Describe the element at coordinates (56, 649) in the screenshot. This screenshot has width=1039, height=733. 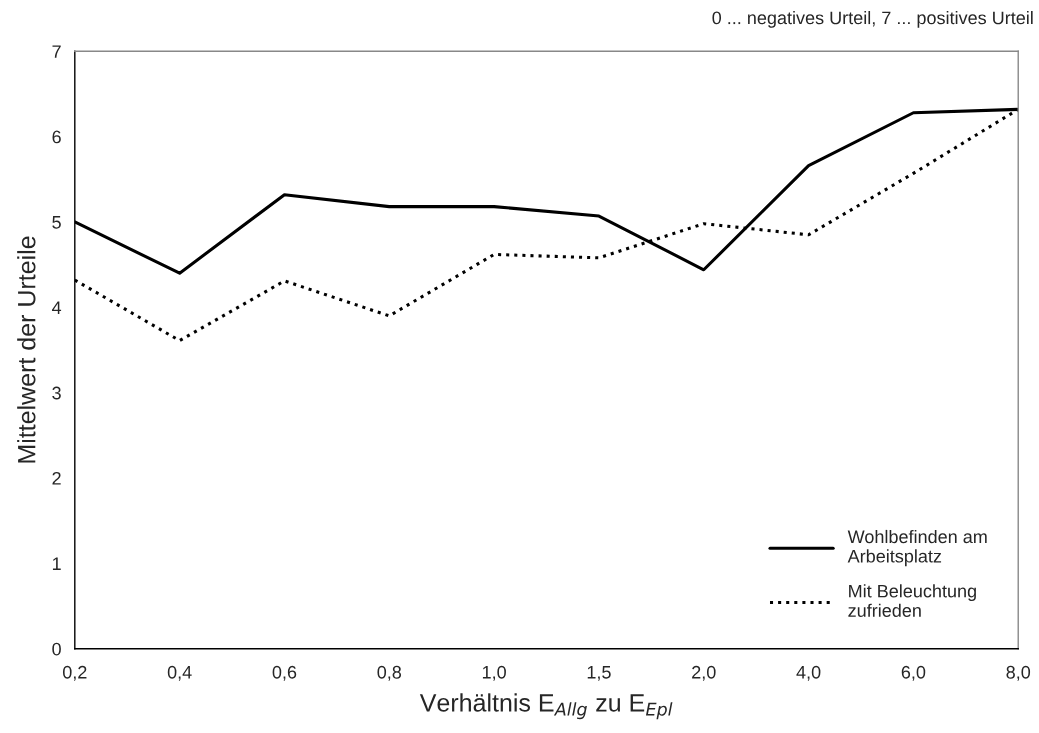
I see `y-tick-label: 0` at that location.